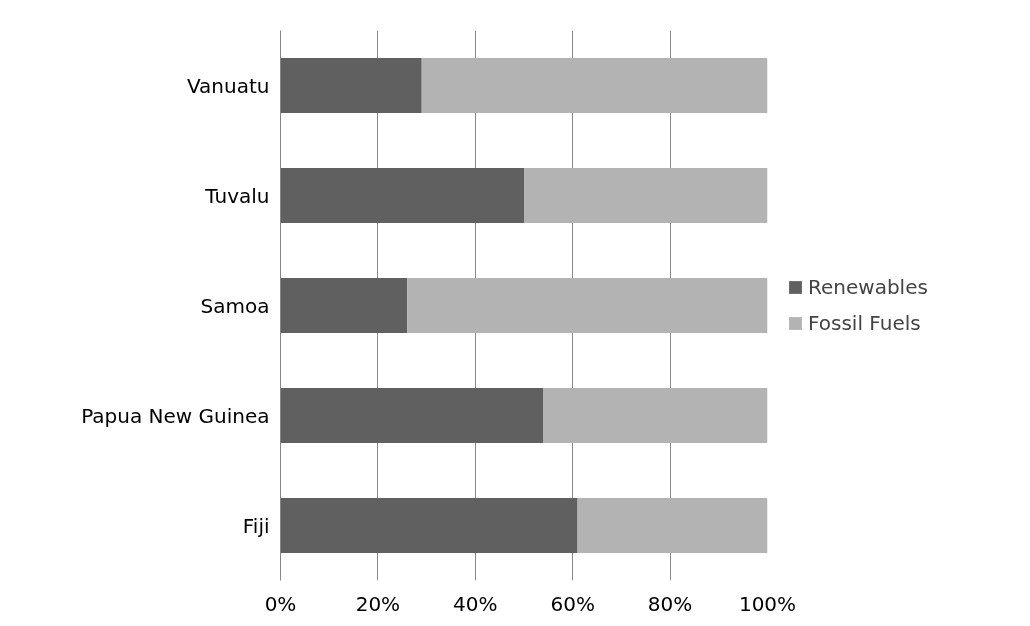 The image size is (1030, 626). I want to click on y-tick-label: Papua New Guinea, so click(175, 415).